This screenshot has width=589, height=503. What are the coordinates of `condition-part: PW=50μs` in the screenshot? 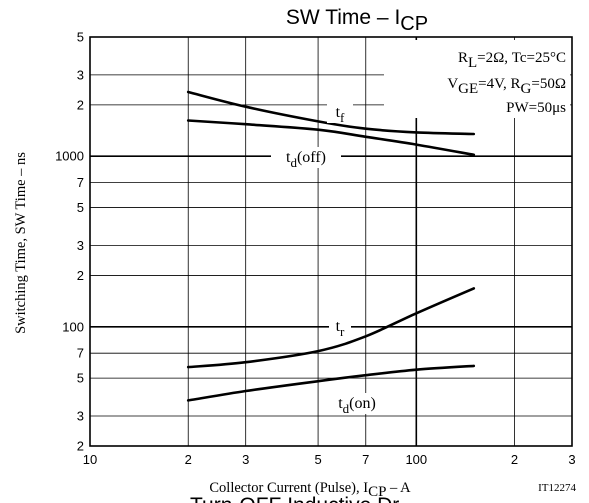 It's located at (536, 108).